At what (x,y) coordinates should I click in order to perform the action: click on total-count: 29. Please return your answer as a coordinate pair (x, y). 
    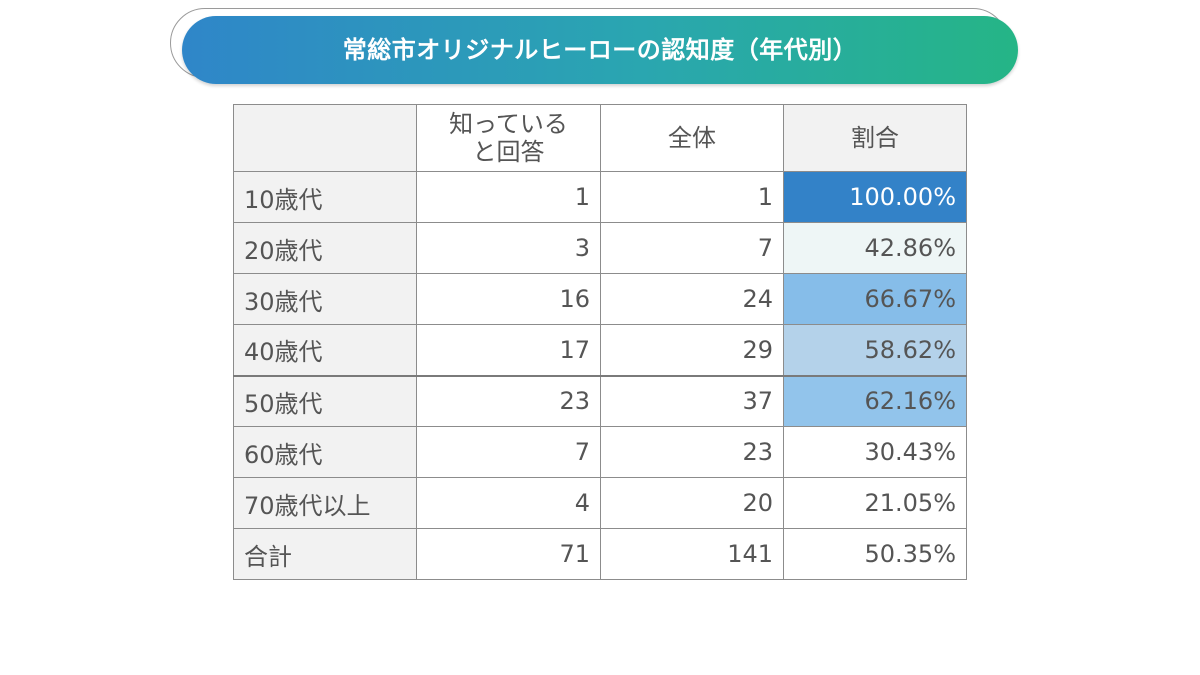
    Looking at the image, I should click on (692, 350).